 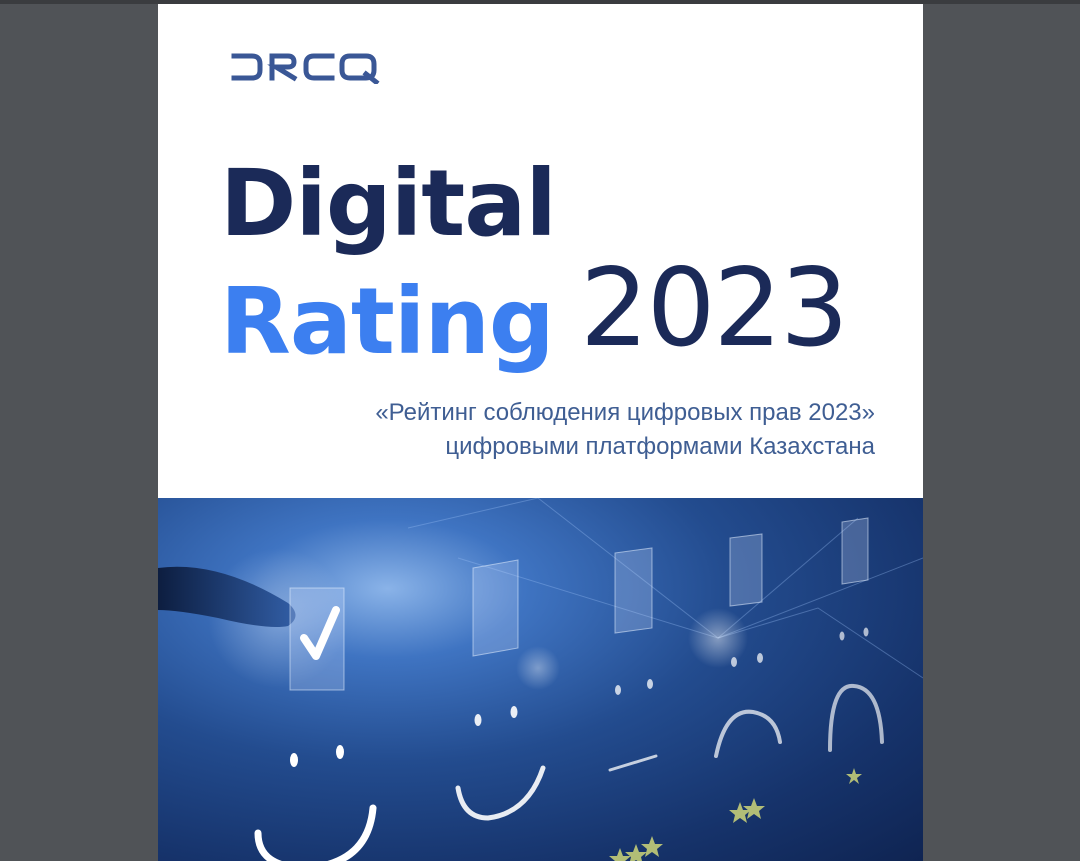 I want to click on card-check, so click(x=317, y=639).